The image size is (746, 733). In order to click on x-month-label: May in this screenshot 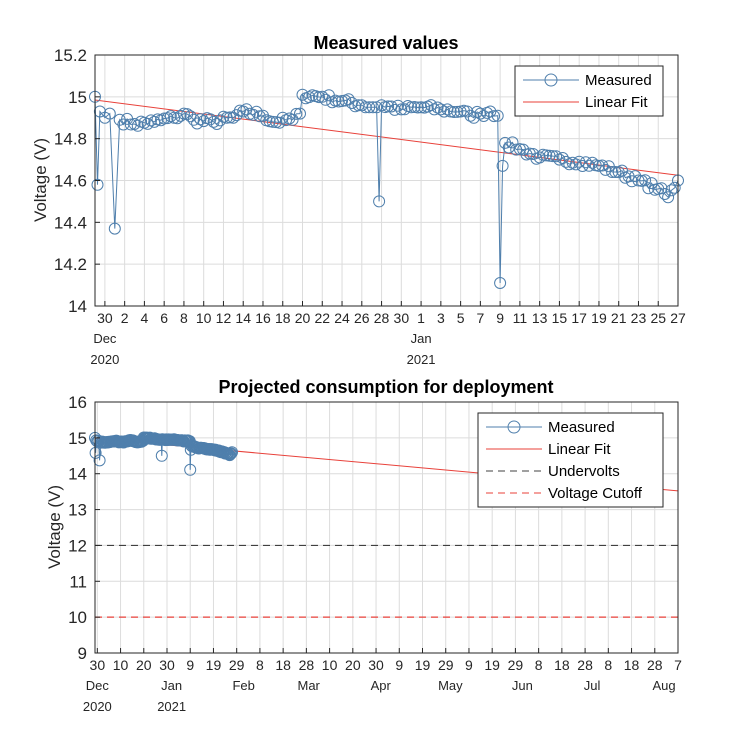, I will do `click(450, 685)`.